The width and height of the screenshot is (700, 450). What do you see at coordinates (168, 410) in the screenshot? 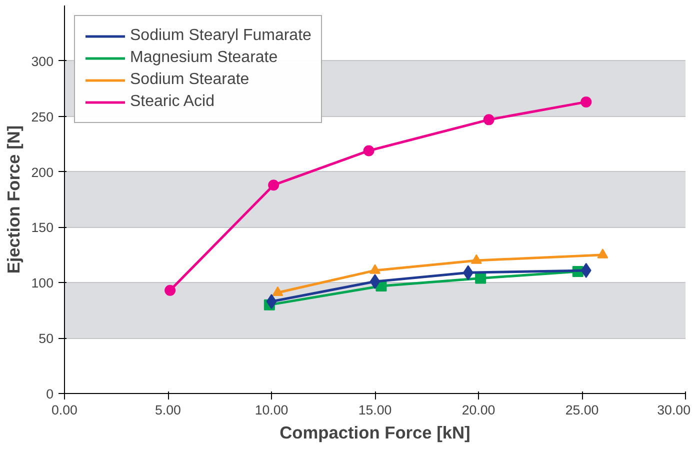
I see `x-tick-label: 5.00` at bounding box center [168, 410].